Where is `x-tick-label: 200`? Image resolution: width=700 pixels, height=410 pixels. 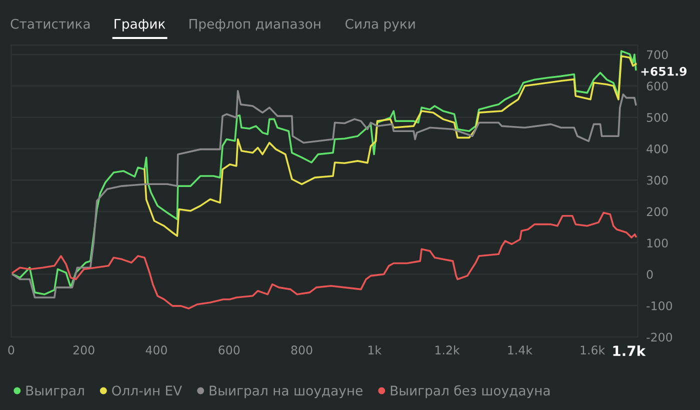
x-tick-label: 200 is located at coordinates (83, 350).